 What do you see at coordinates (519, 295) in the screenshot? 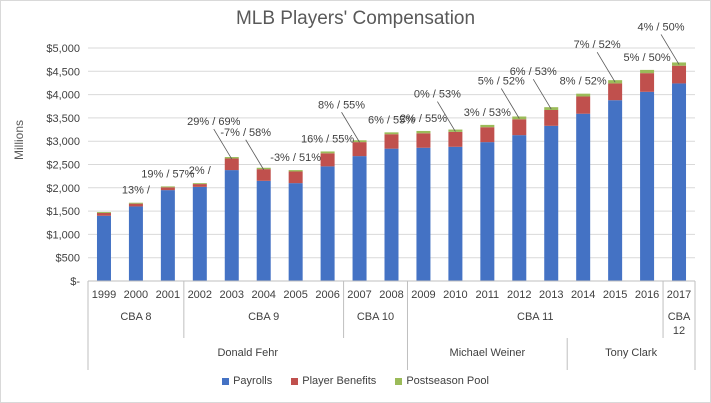
I see `x-tick-label: 2012` at bounding box center [519, 295].